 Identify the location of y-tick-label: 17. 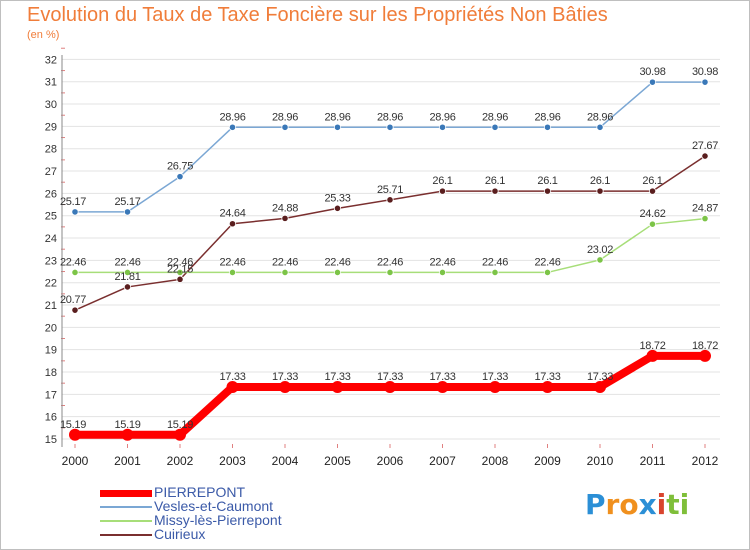
(51, 395).